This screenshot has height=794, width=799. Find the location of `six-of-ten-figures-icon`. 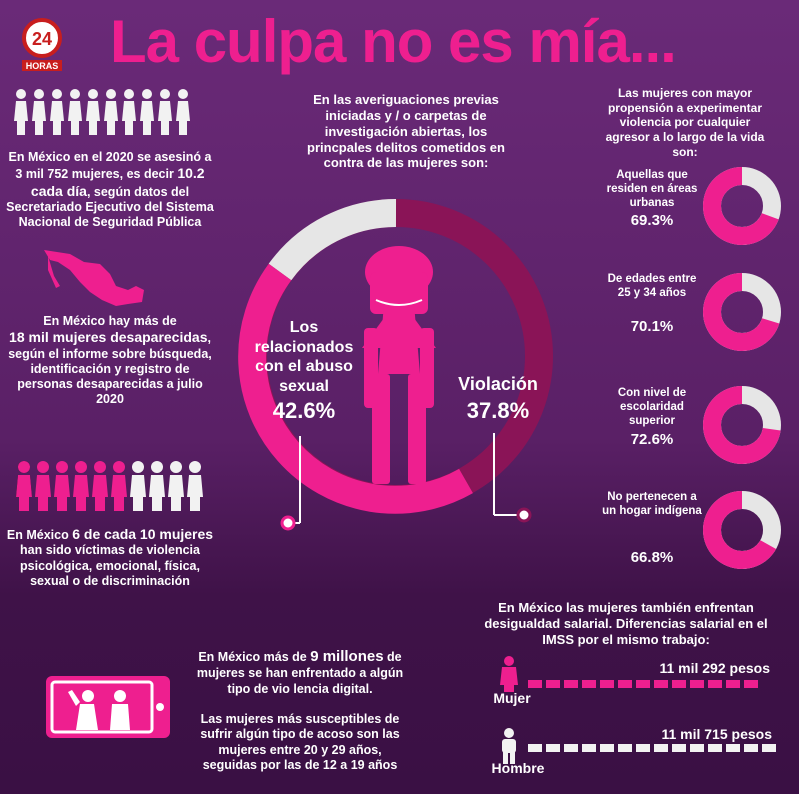

six-of-ten-figures-icon is located at coordinates (113, 488).